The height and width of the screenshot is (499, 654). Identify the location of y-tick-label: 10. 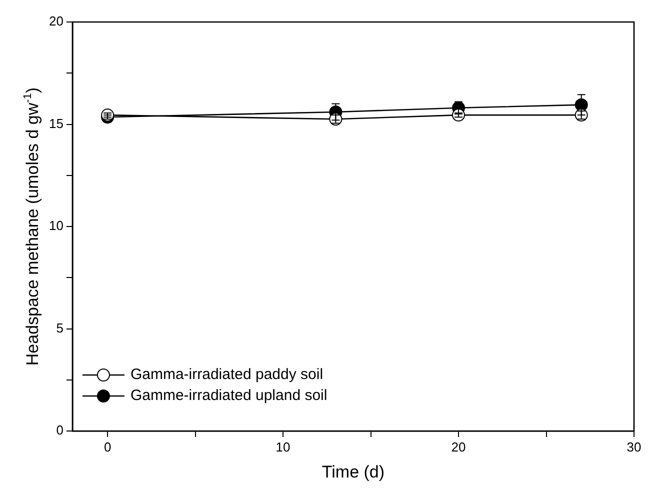
(56, 226).